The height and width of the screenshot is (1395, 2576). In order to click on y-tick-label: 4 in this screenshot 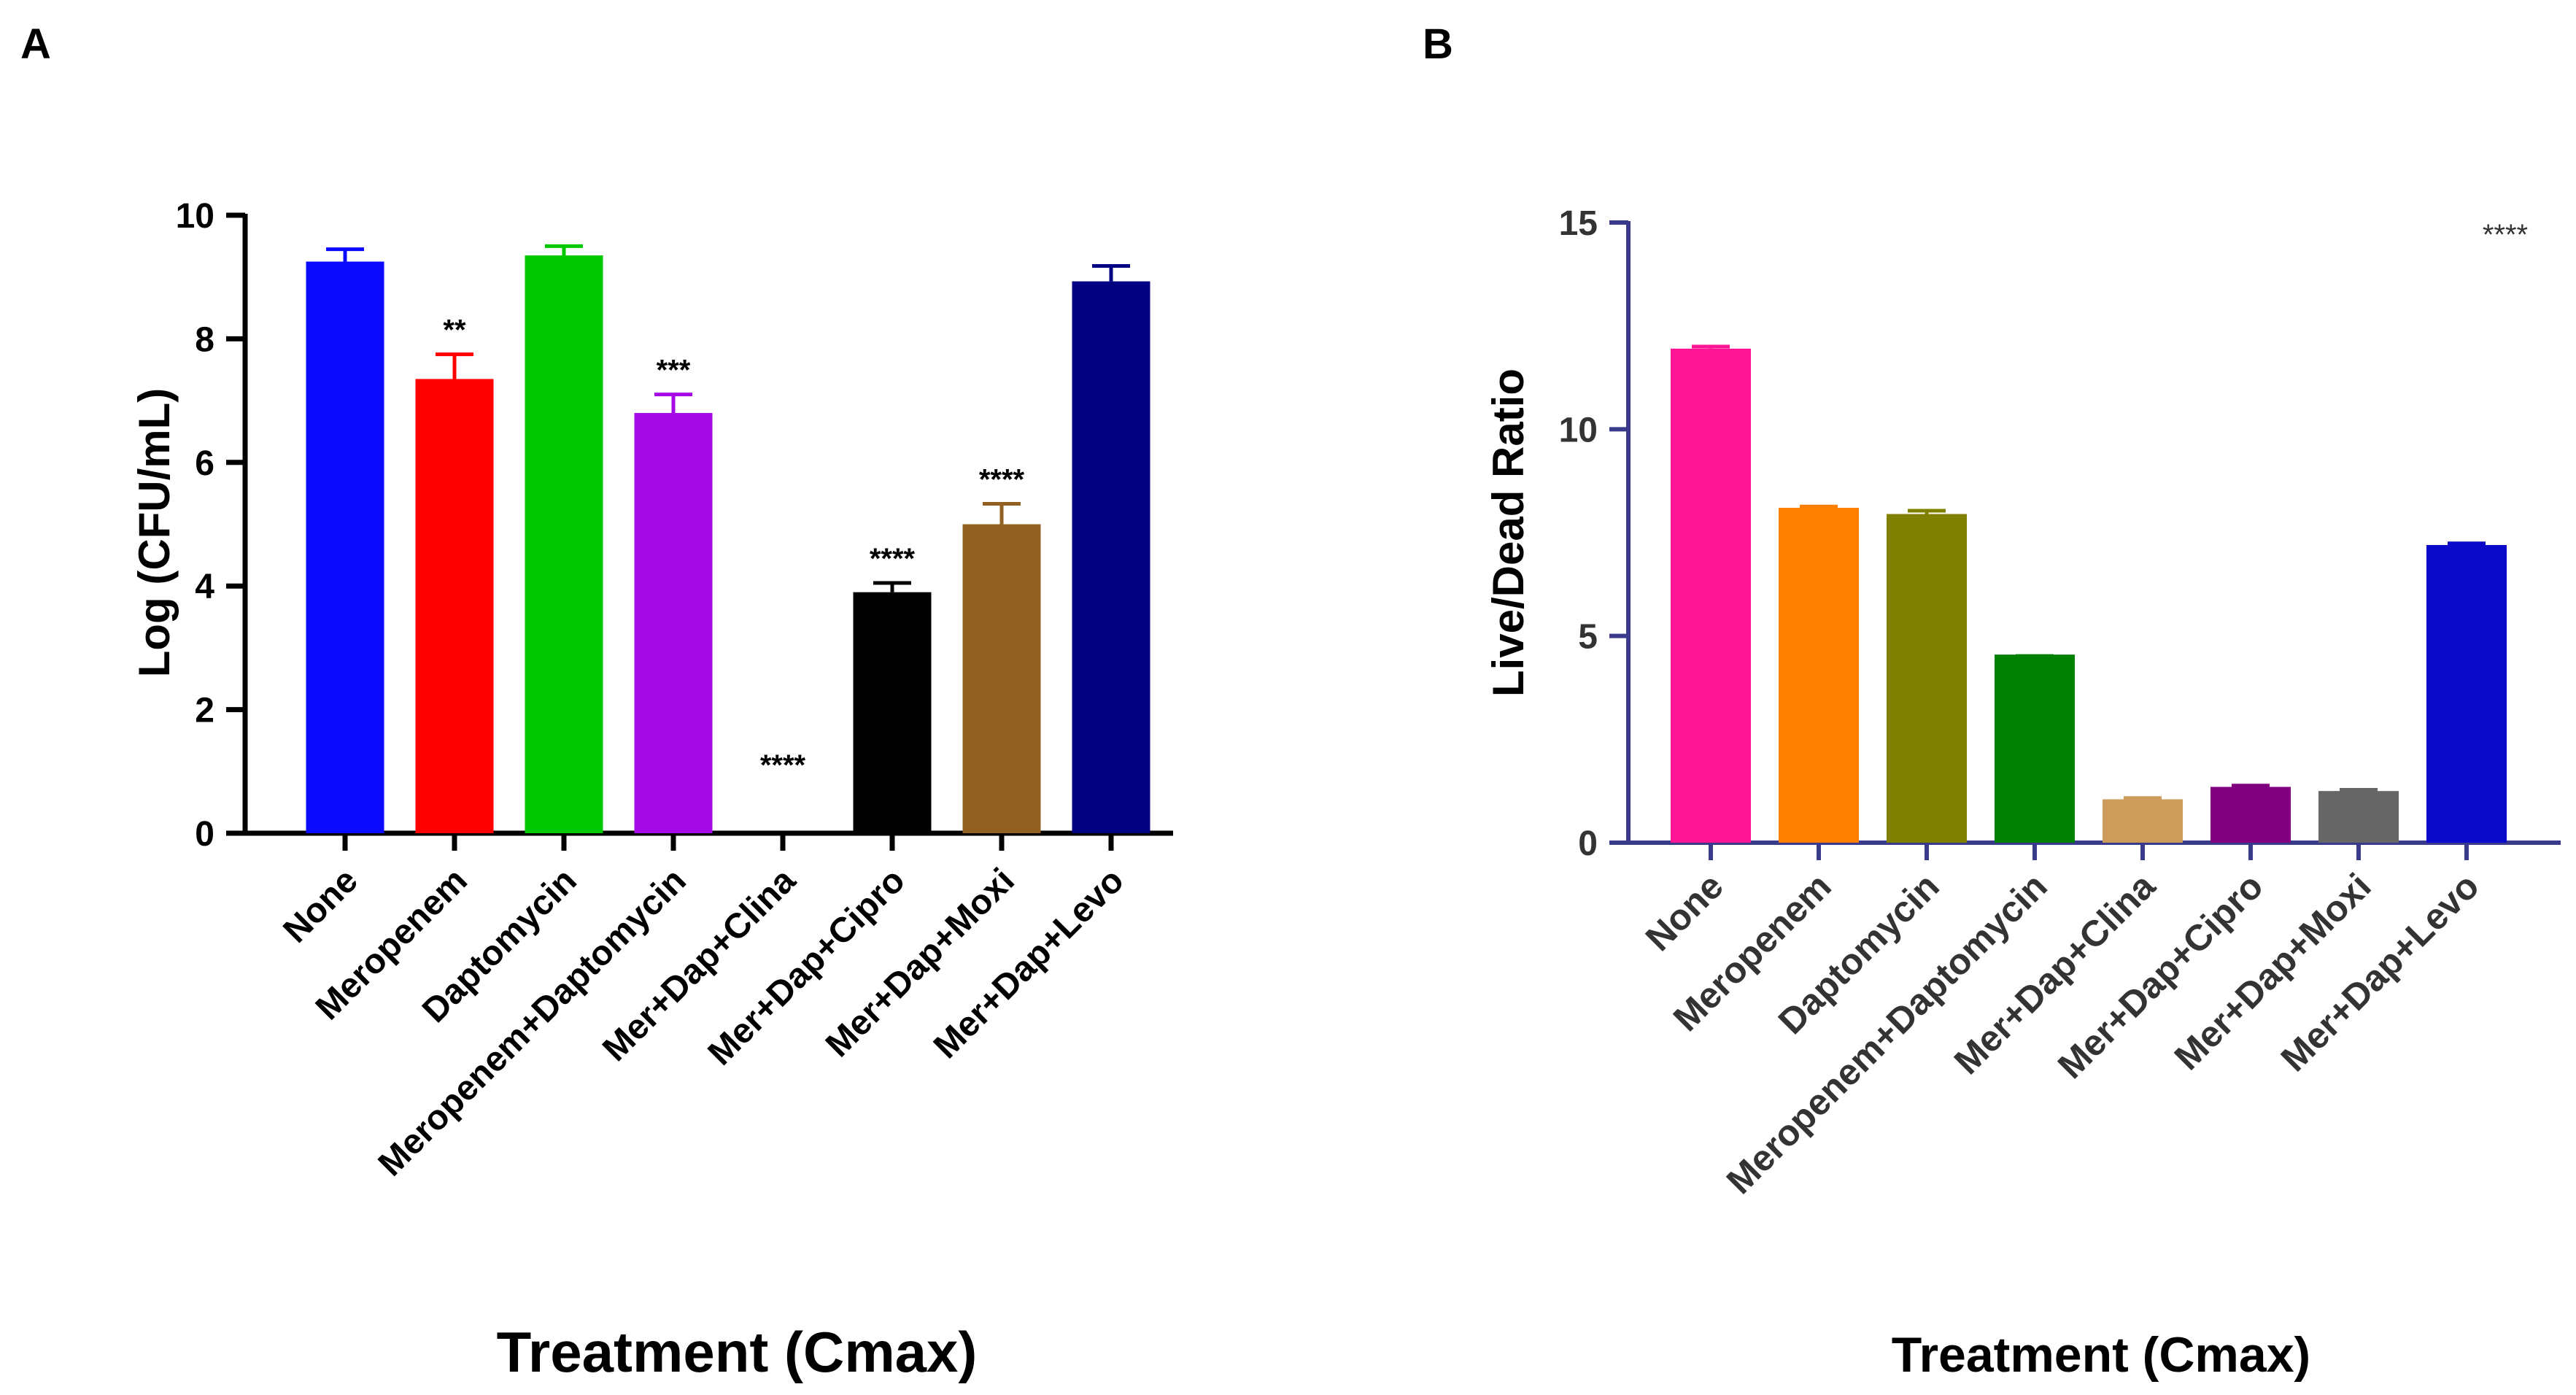, I will do `click(204, 587)`.